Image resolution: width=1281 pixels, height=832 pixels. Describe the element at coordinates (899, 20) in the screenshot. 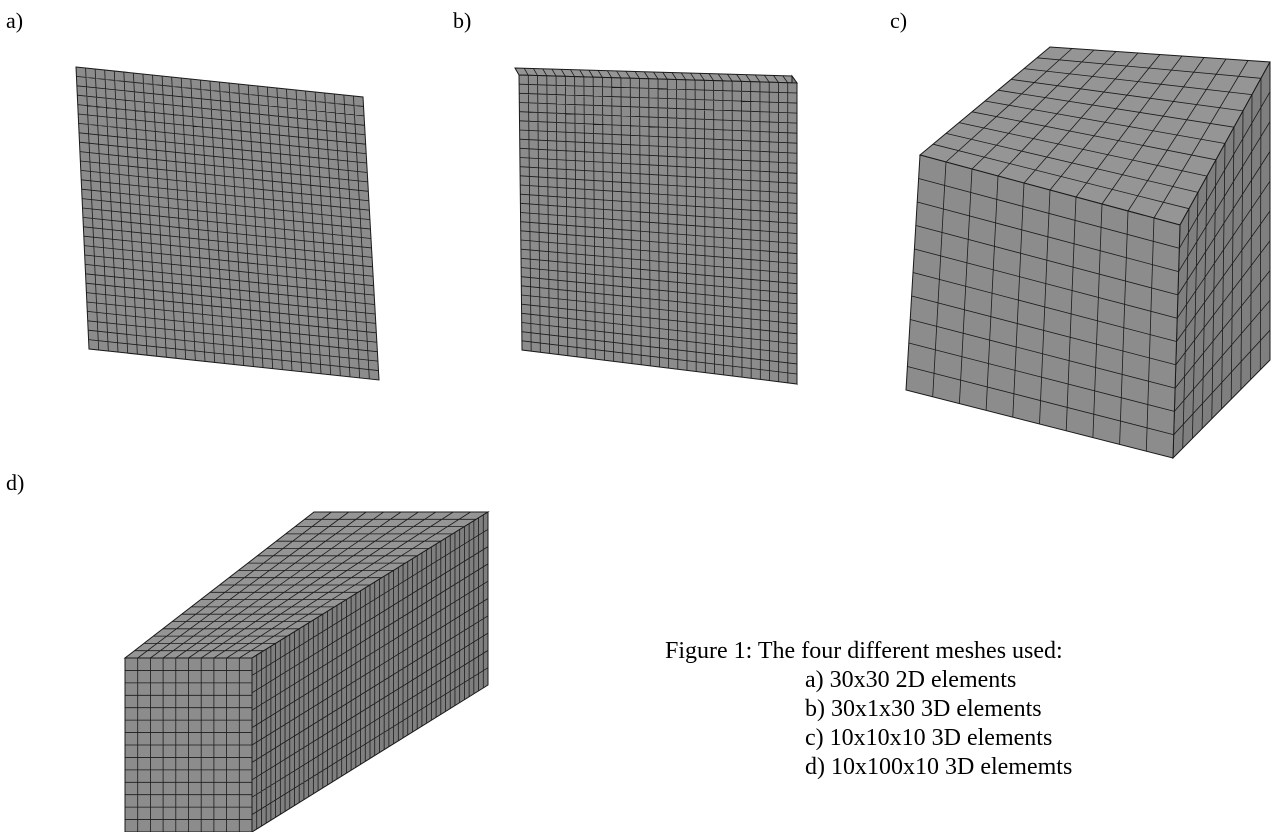

I see `panel-label-c: c)` at that location.